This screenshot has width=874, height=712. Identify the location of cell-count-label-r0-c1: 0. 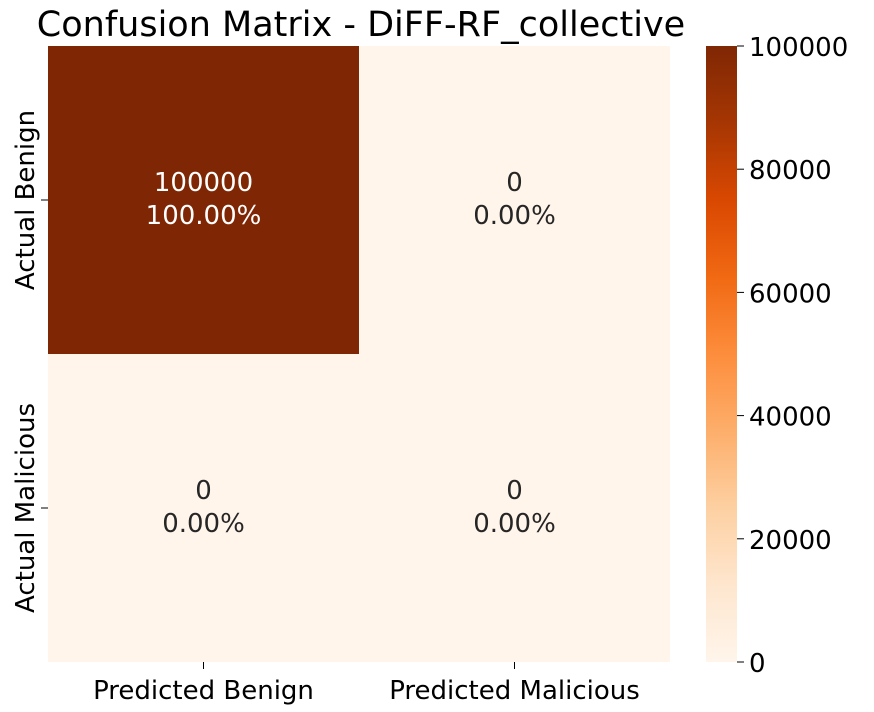
(514, 183).